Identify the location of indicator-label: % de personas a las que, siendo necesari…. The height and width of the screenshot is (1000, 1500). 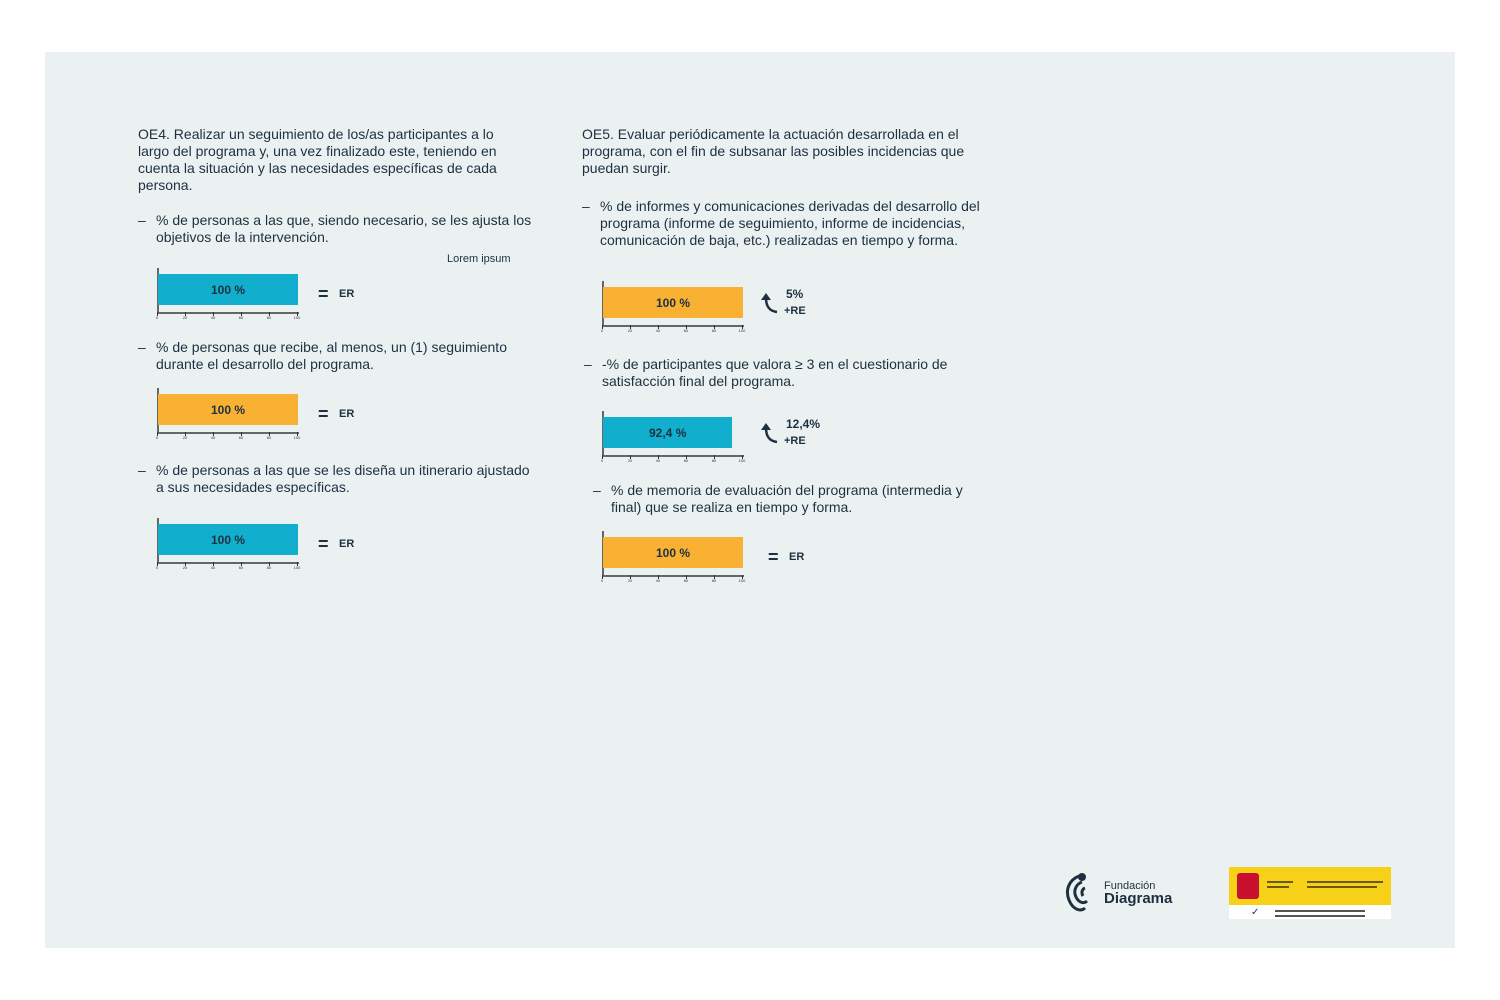
(344, 228).